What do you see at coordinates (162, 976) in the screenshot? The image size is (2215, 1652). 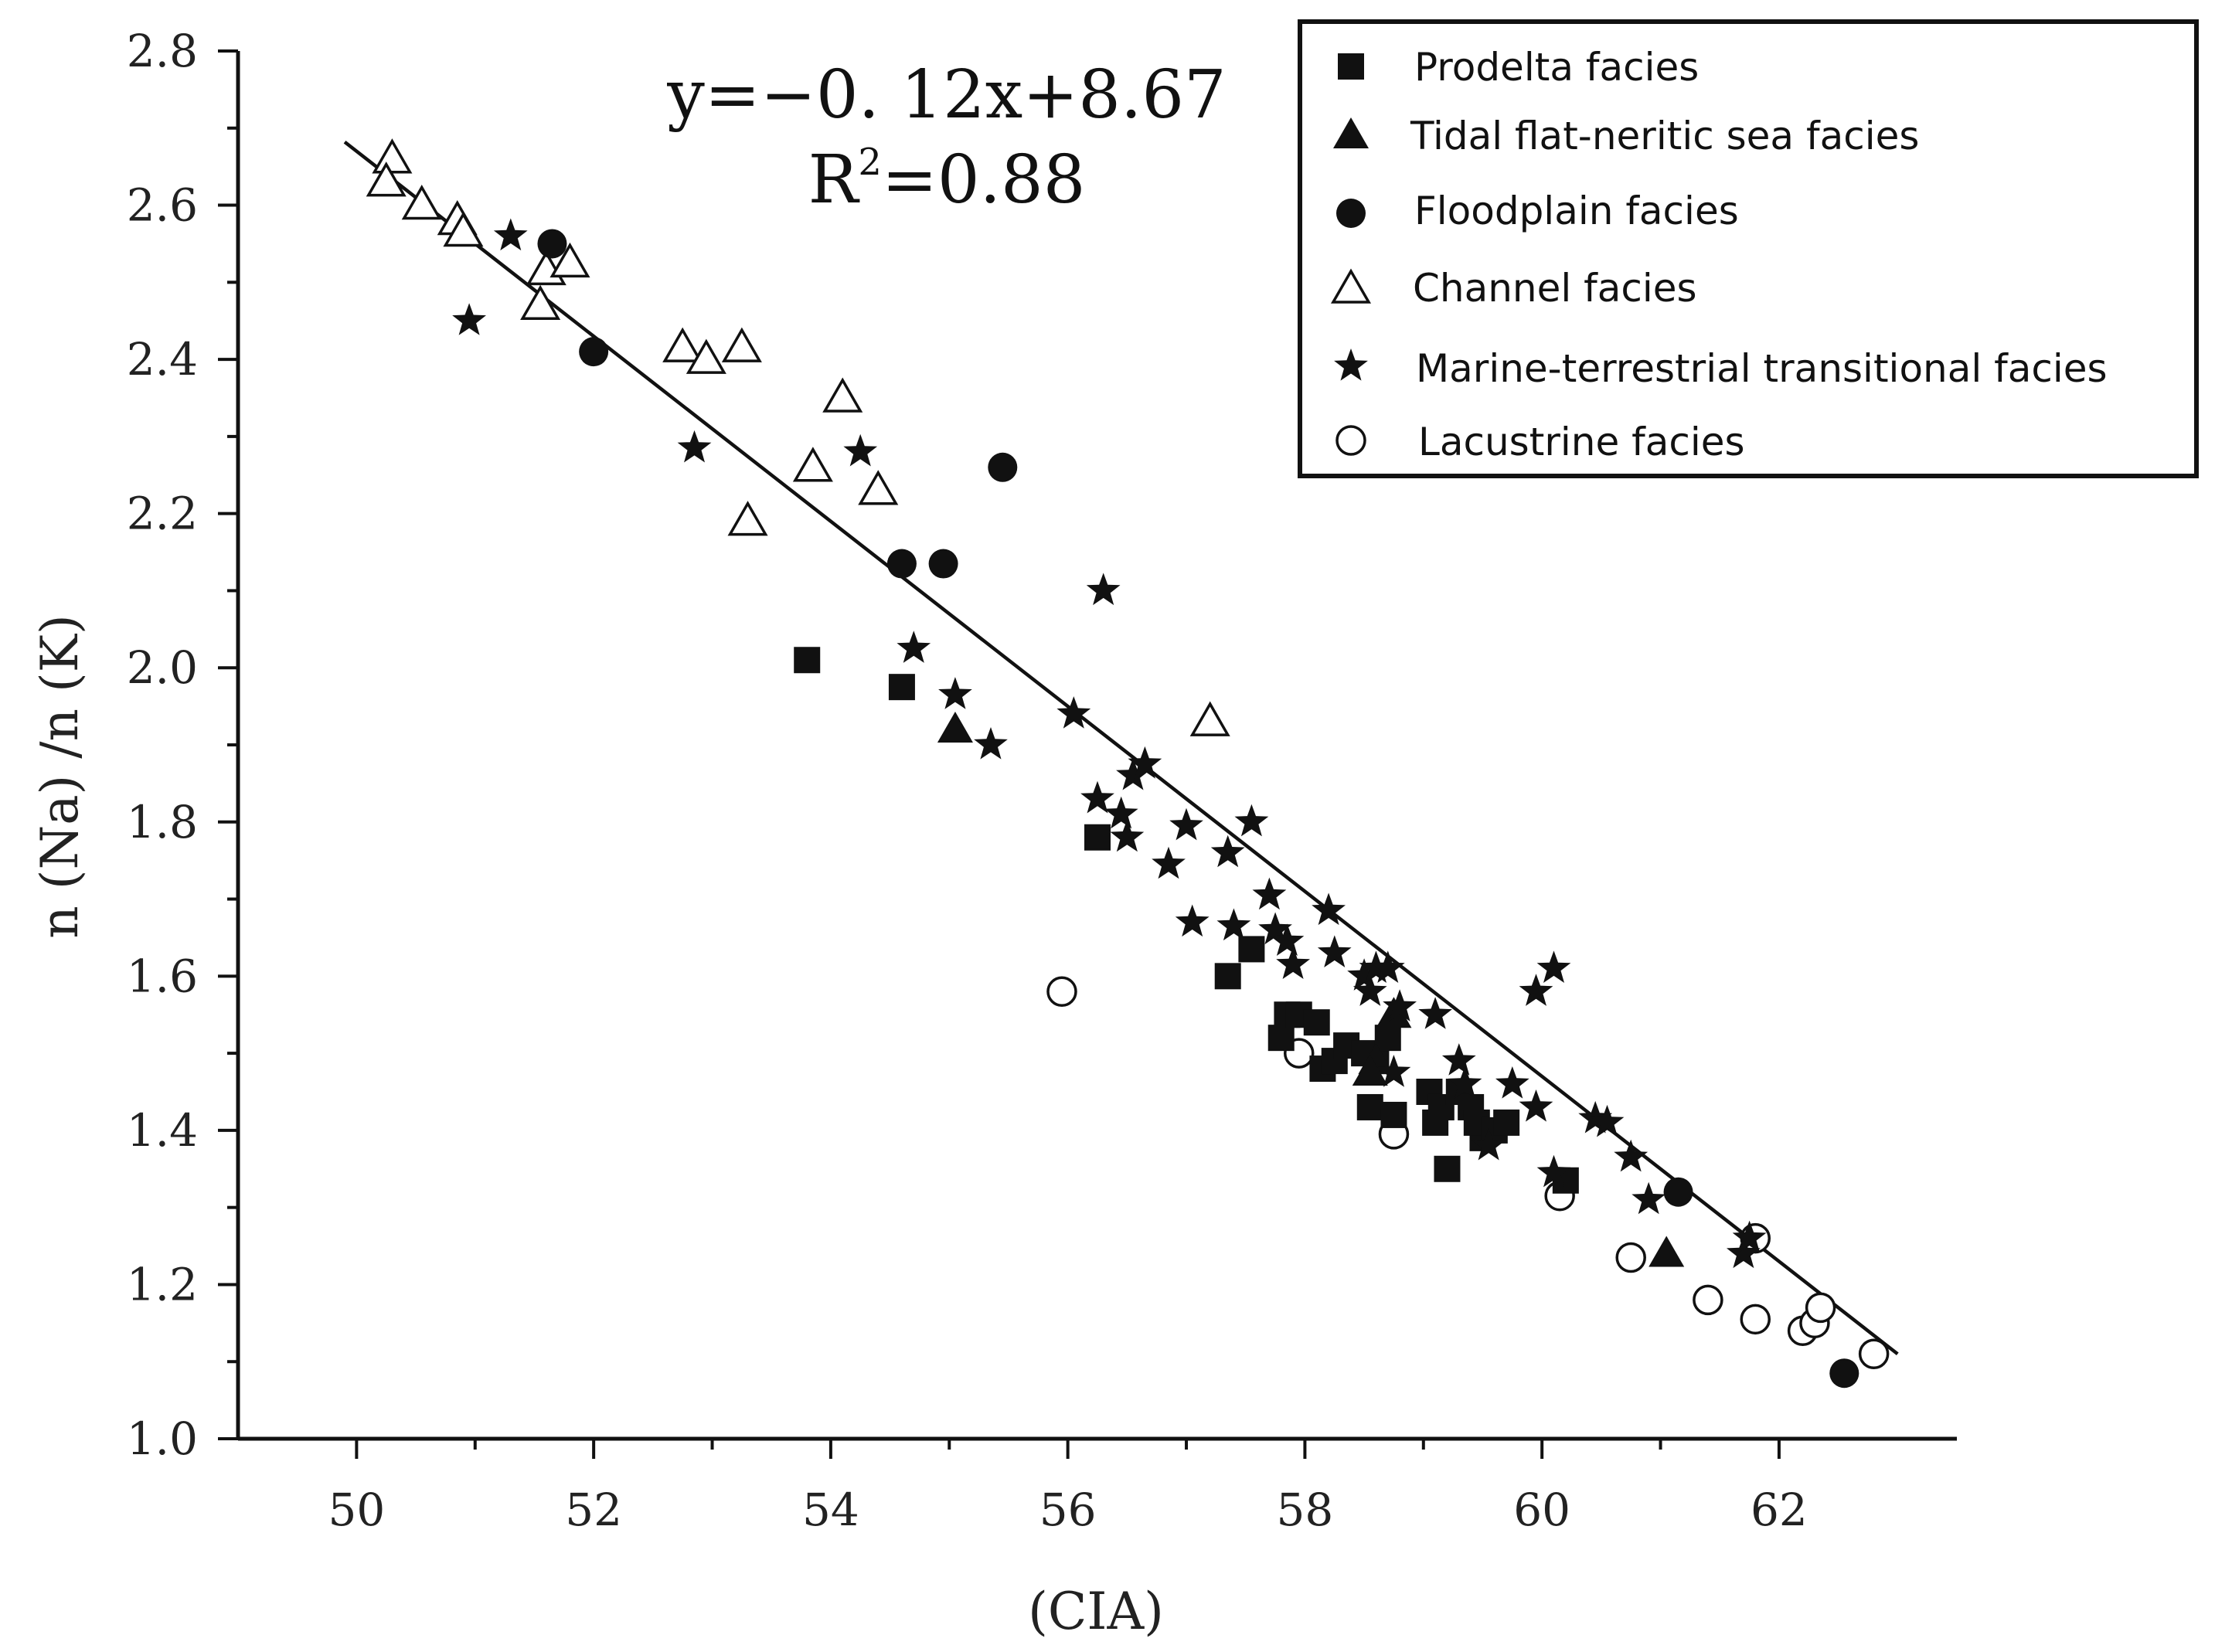 I see `y-tick-label: 1.6` at bounding box center [162, 976].